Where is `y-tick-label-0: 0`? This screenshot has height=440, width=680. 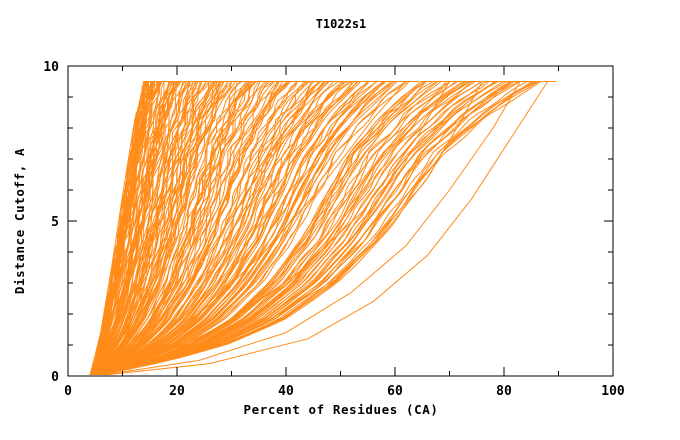 y-tick-label-0: 0 is located at coordinates (55, 377).